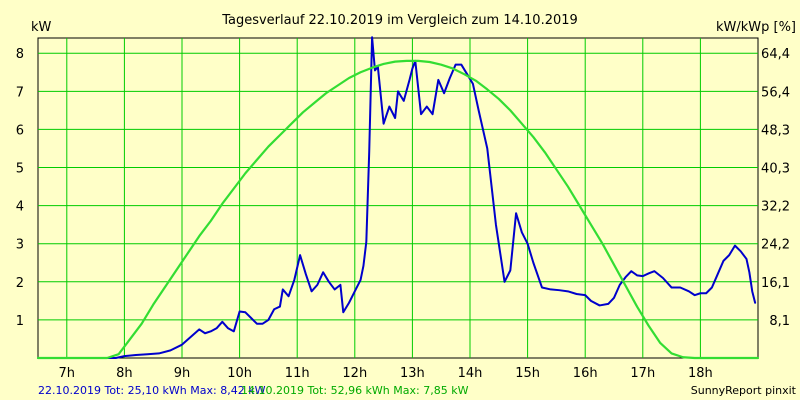  Describe the element at coordinates (744, 390) in the screenshot. I see `footer-credit: SunnyReport pinxit` at that location.